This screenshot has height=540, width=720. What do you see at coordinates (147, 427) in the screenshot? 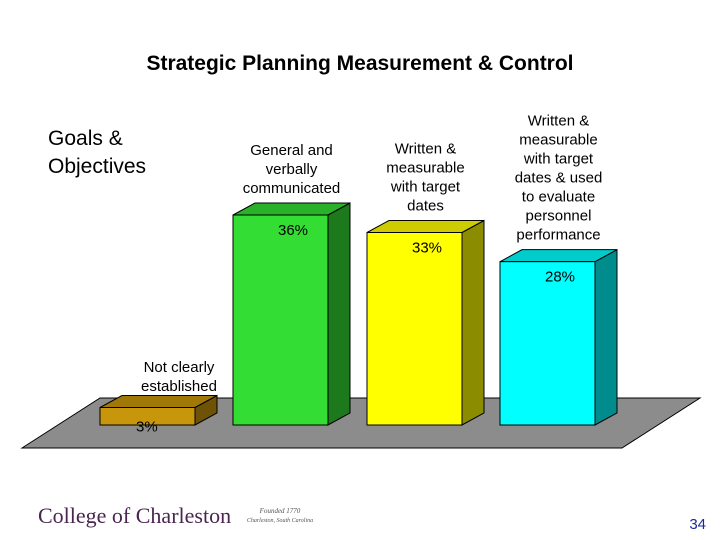
I see `value-label-1: 3%` at bounding box center [147, 427].